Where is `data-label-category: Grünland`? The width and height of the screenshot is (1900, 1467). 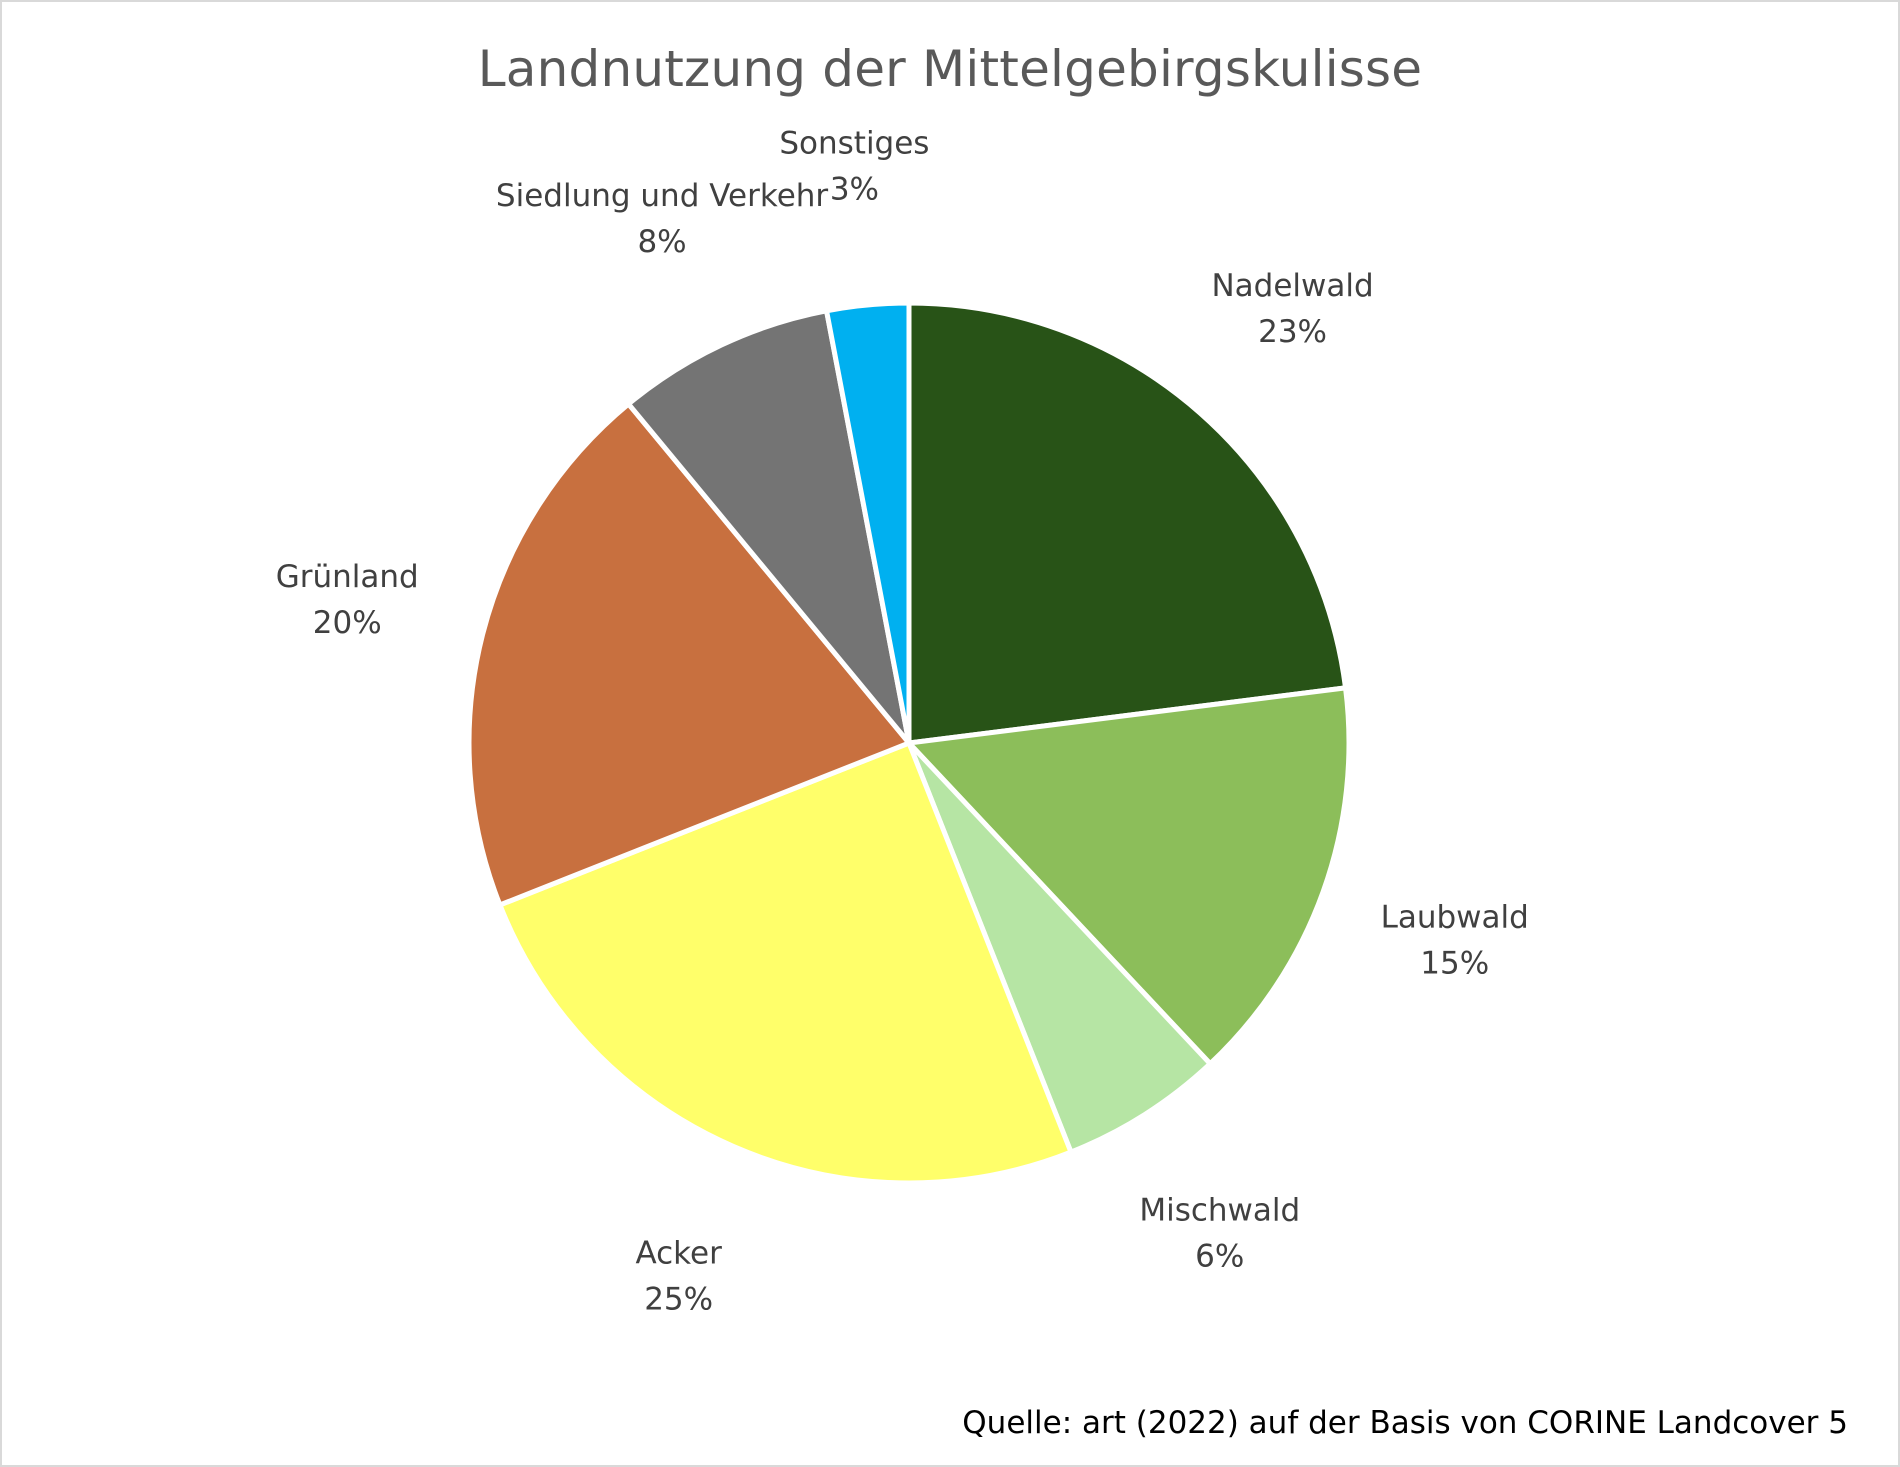 data-label-category: Grünland is located at coordinates (347, 577).